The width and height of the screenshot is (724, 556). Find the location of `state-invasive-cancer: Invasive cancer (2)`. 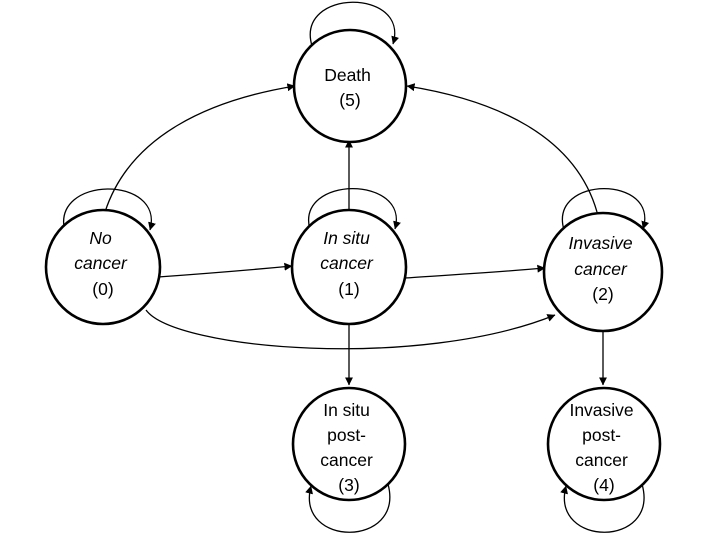

state-invasive-cancer: Invasive cancer (2) is located at coordinates (603, 272).